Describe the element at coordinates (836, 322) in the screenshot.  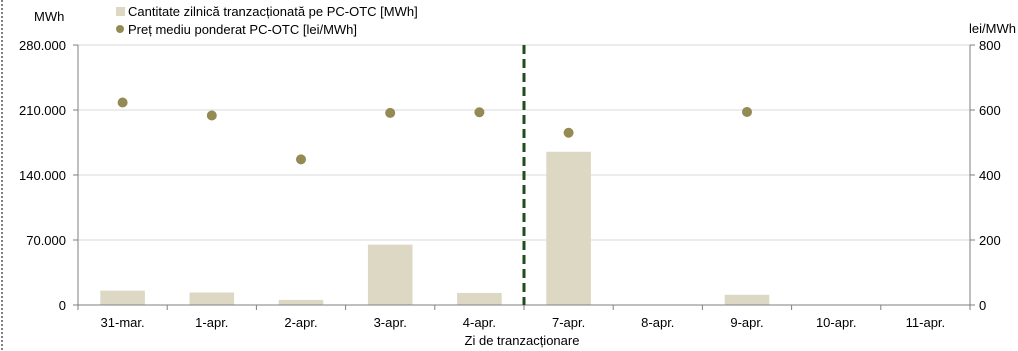
I see `x-tick-label: 10-apr.` at that location.